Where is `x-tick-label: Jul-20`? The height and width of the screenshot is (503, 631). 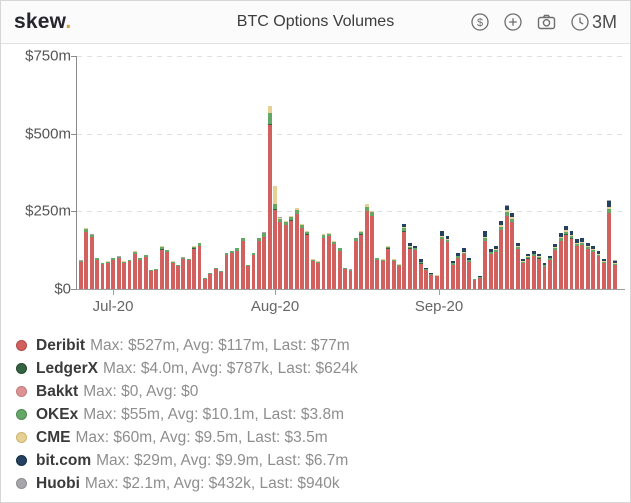
x-tick-label: Jul-20 is located at coordinates (113, 306).